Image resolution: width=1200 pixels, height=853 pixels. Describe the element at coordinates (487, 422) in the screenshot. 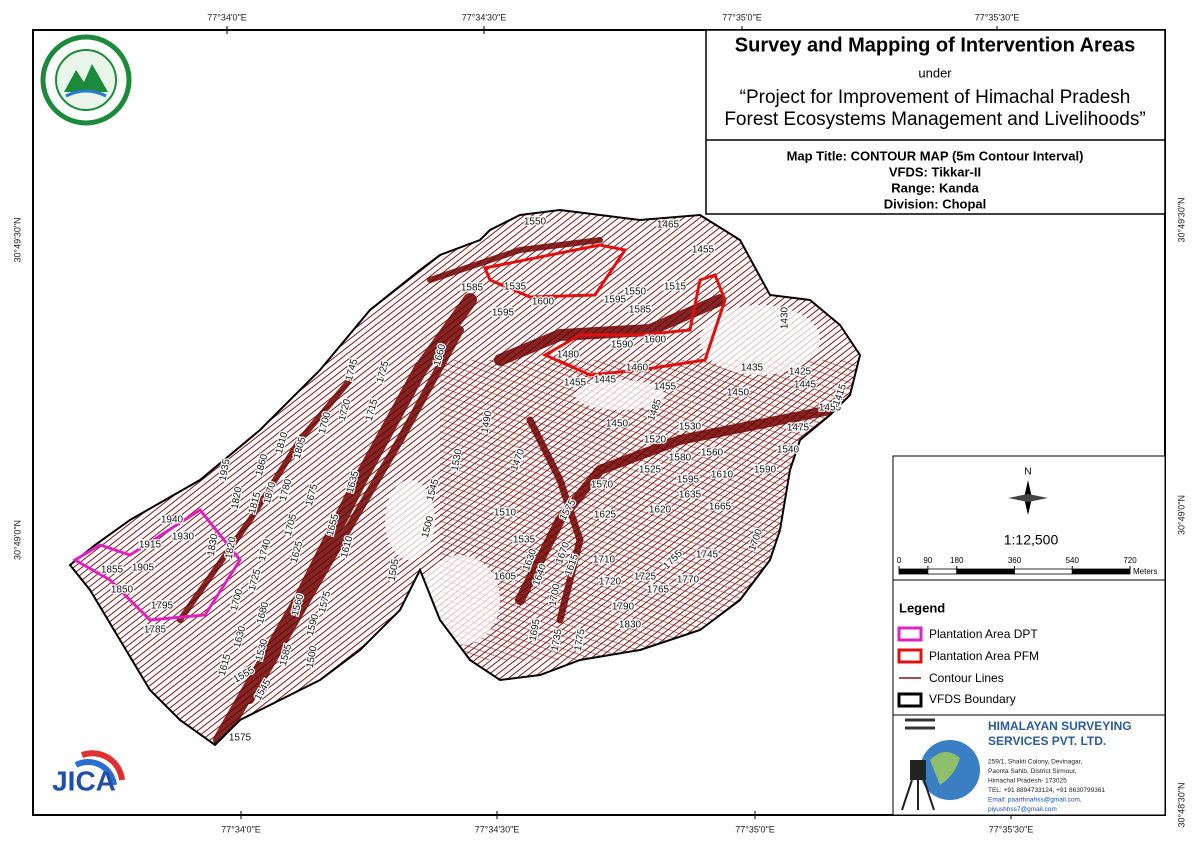

I see `contour-label: 1490` at that location.